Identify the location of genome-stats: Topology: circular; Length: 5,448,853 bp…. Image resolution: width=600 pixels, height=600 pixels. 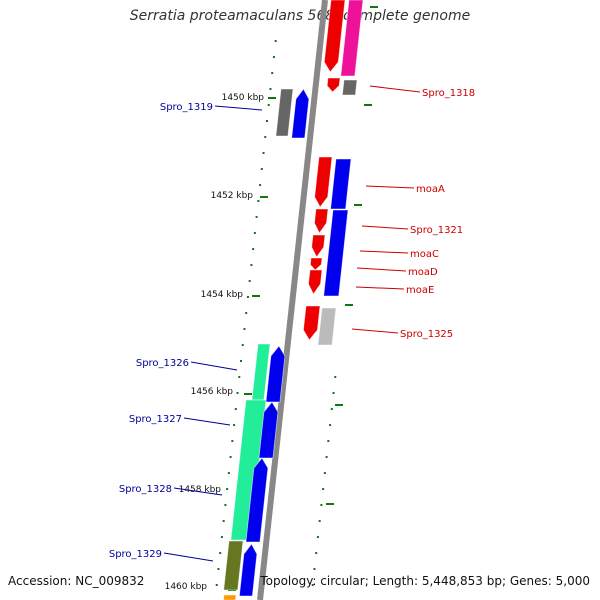
(425, 581).